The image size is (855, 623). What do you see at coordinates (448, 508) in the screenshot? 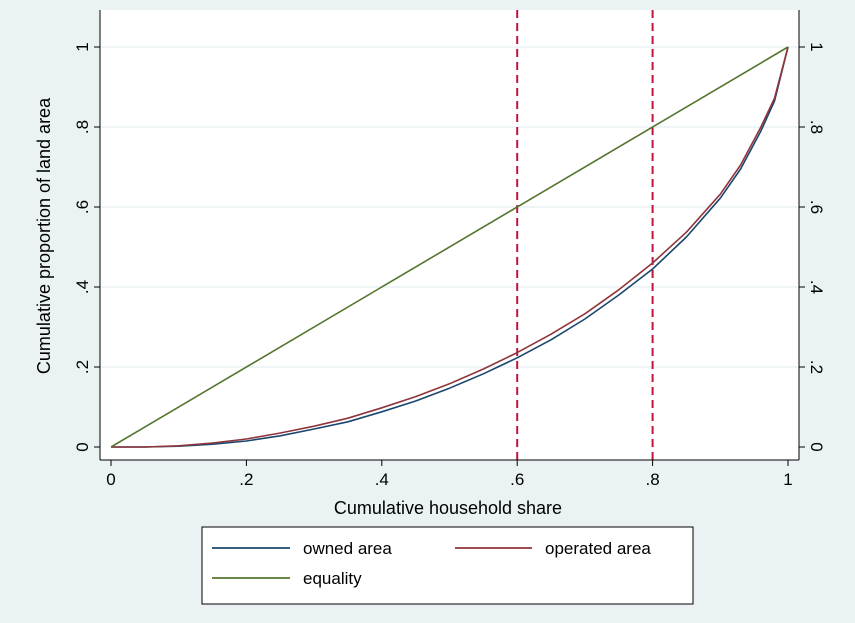
I see `x-axis-title: Cumulative household share` at bounding box center [448, 508].